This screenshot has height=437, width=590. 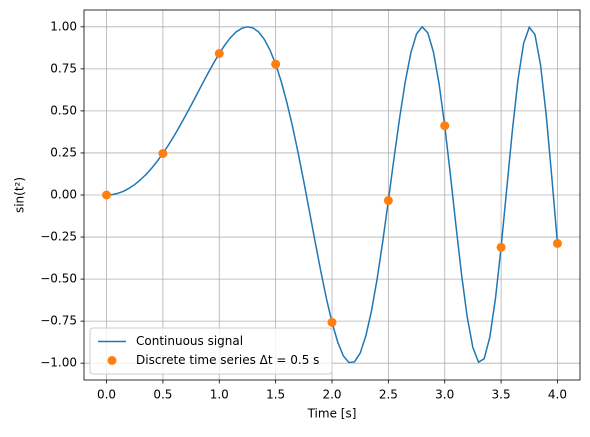 What do you see at coordinates (219, 395) in the screenshot?
I see `x-tick-label: 1.0` at bounding box center [219, 395].